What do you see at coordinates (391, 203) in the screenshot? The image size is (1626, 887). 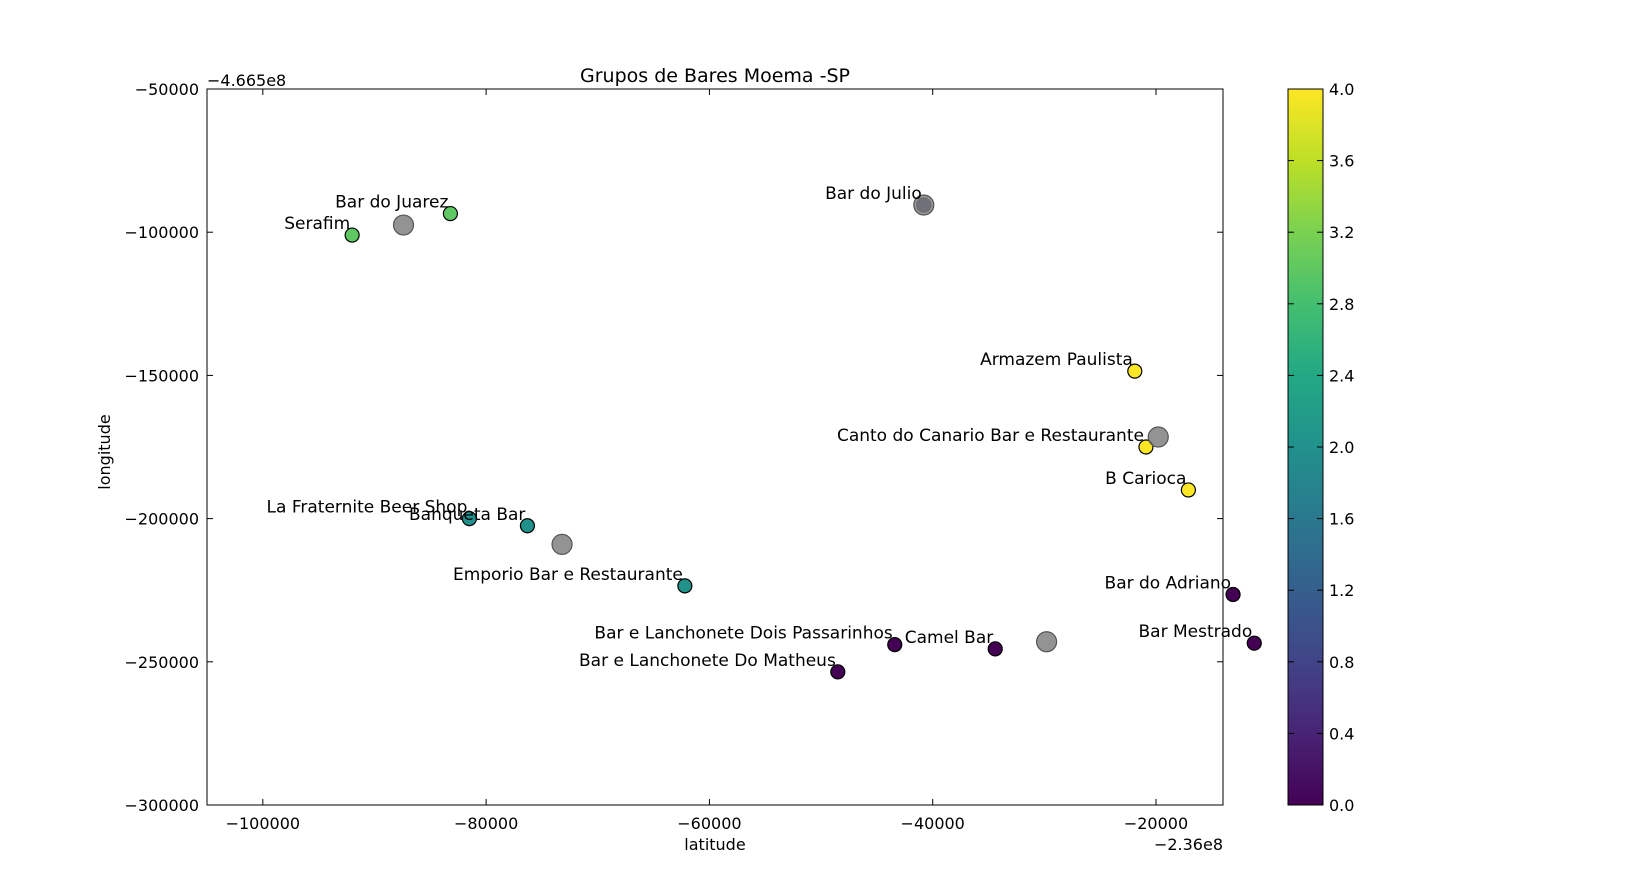 I see `point-label: Bar do Juarez` at bounding box center [391, 203].